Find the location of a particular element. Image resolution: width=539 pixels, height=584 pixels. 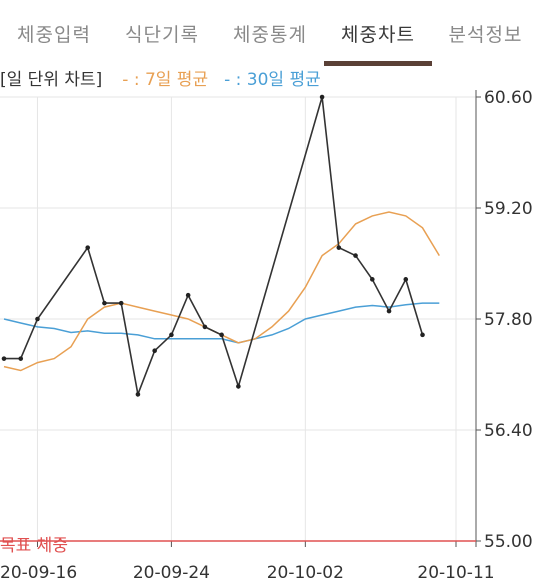

y-tick-label: 57.80 is located at coordinates (508, 320).